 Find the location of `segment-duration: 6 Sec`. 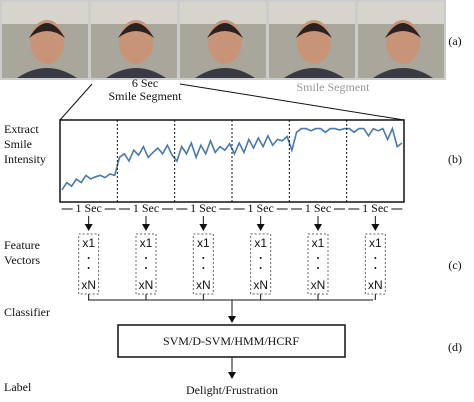

segment-duration: 6 Sec is located at coordinates (145, 83).